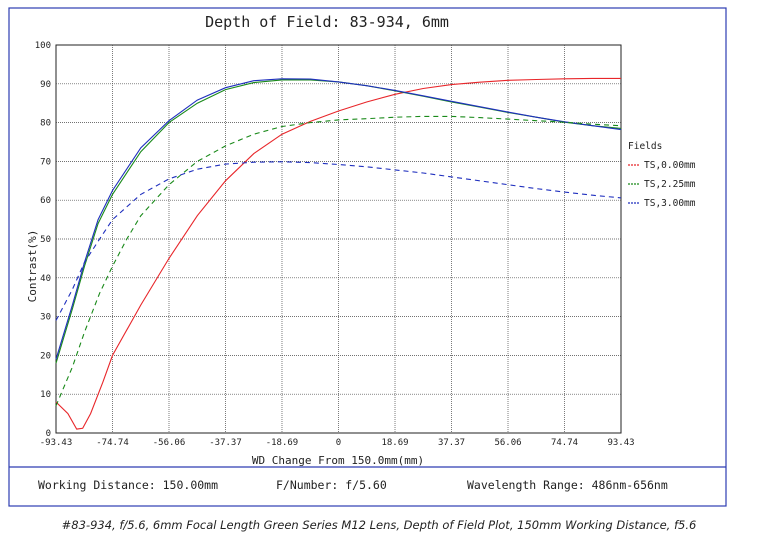 The width and height of the screenshot is (758, 541). What do you see at coordinates (45, 124) in the screenshot?
I see `y-tick-label: 80` at bounding box center [45, 124].